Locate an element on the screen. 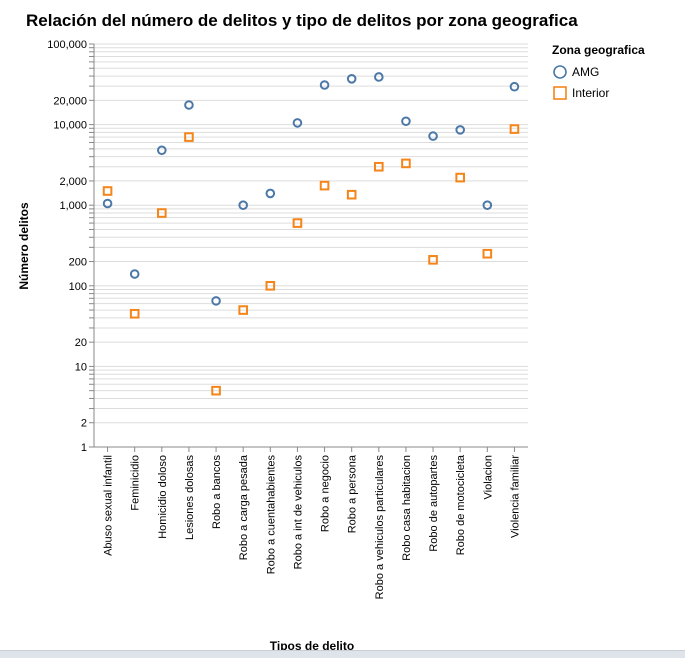  y-tick-label: 10,000 is located at coordinates (70, 126).